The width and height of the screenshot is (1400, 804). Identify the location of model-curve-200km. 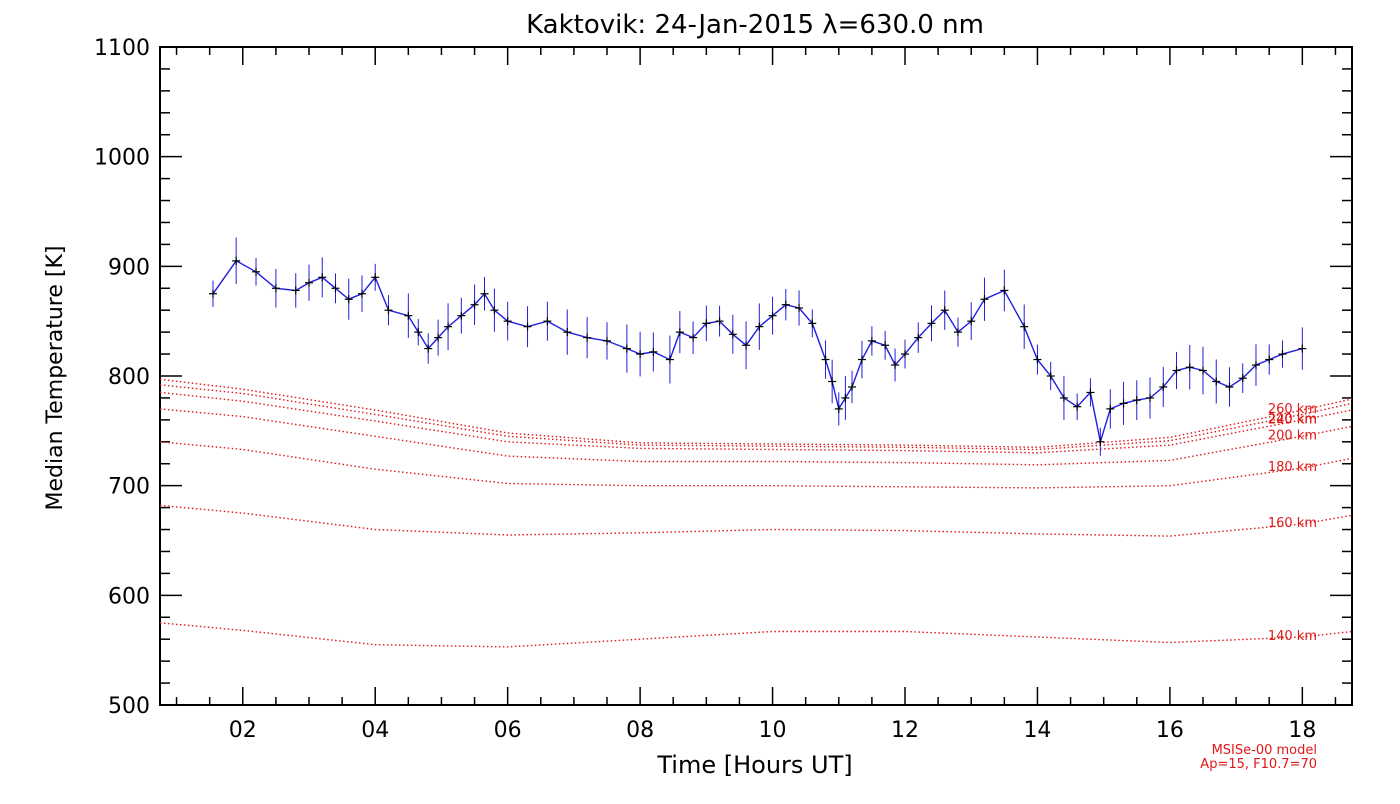
(756, 437).